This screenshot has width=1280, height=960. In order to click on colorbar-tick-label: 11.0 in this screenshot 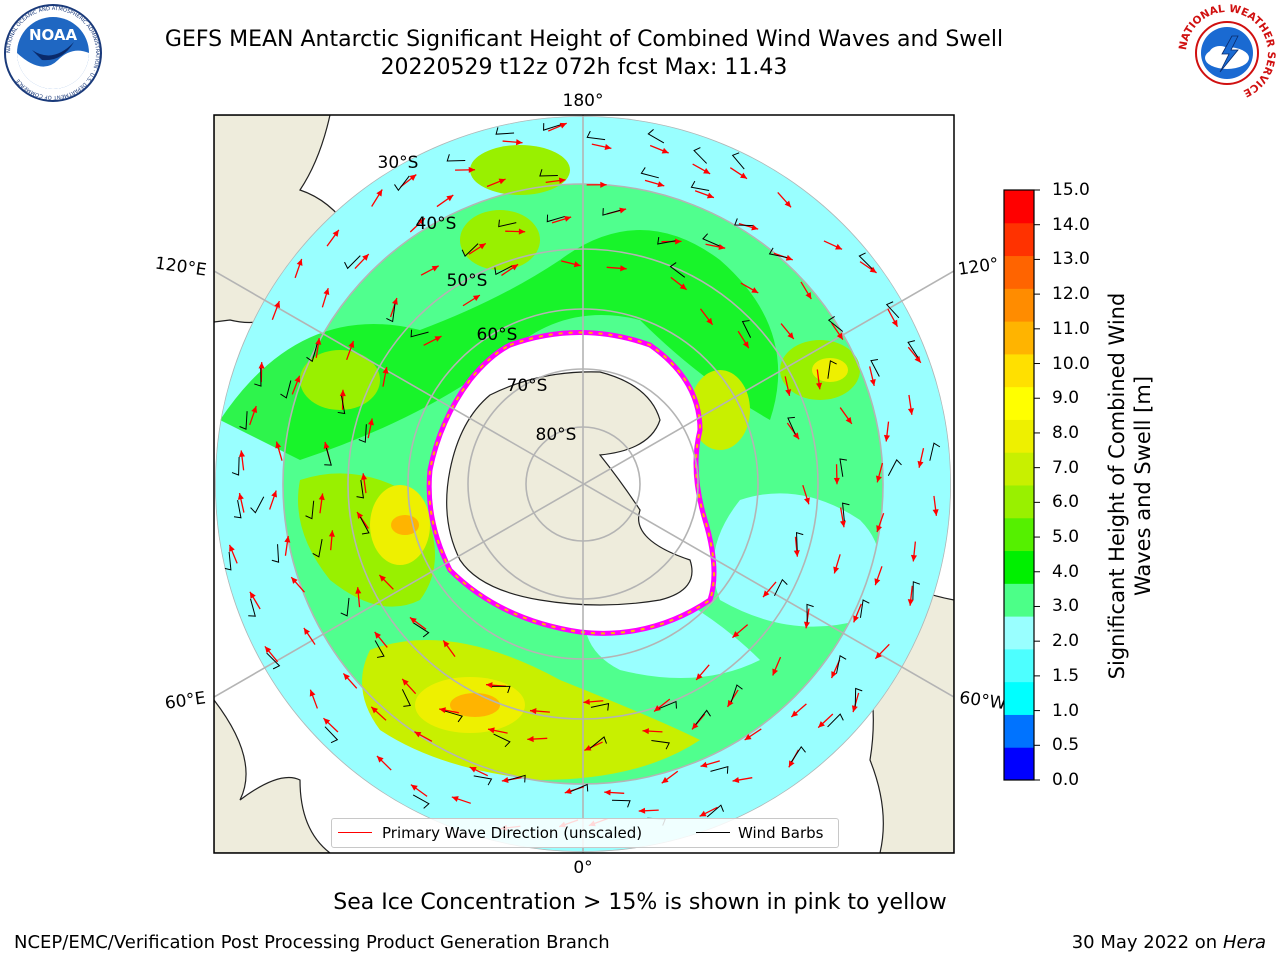, I will do `click(1071, 328)`.